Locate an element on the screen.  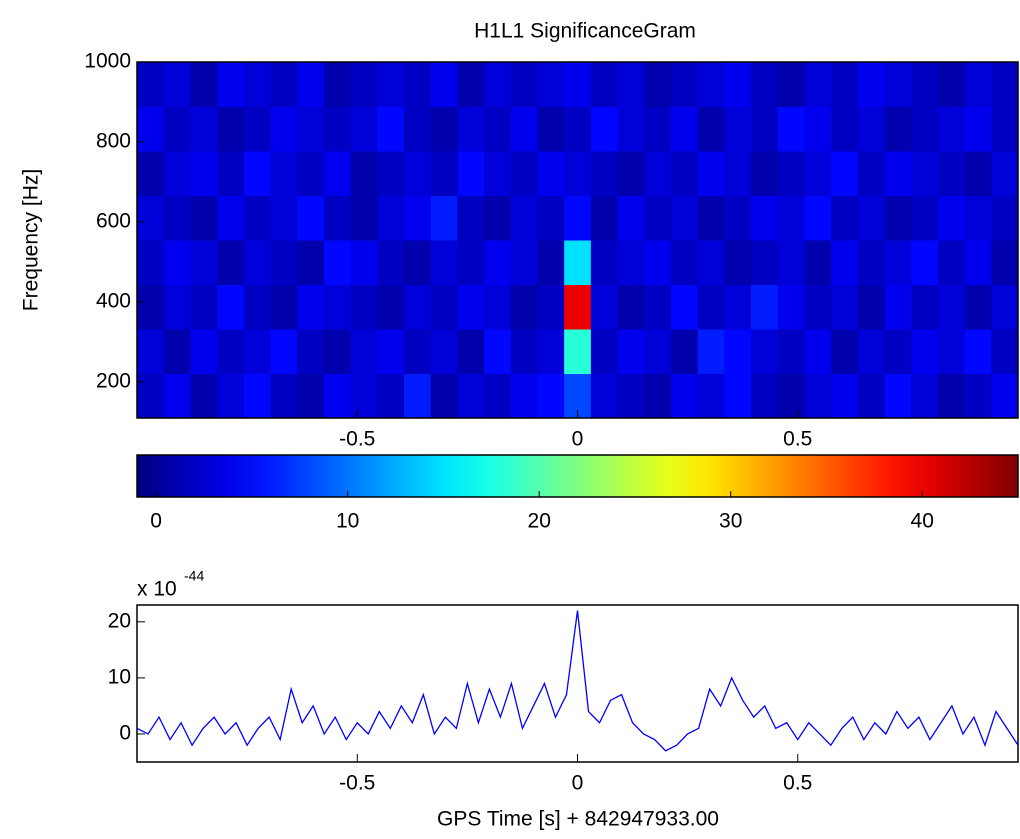
y-tick-label: 0 is located at coordinates (125, 733).